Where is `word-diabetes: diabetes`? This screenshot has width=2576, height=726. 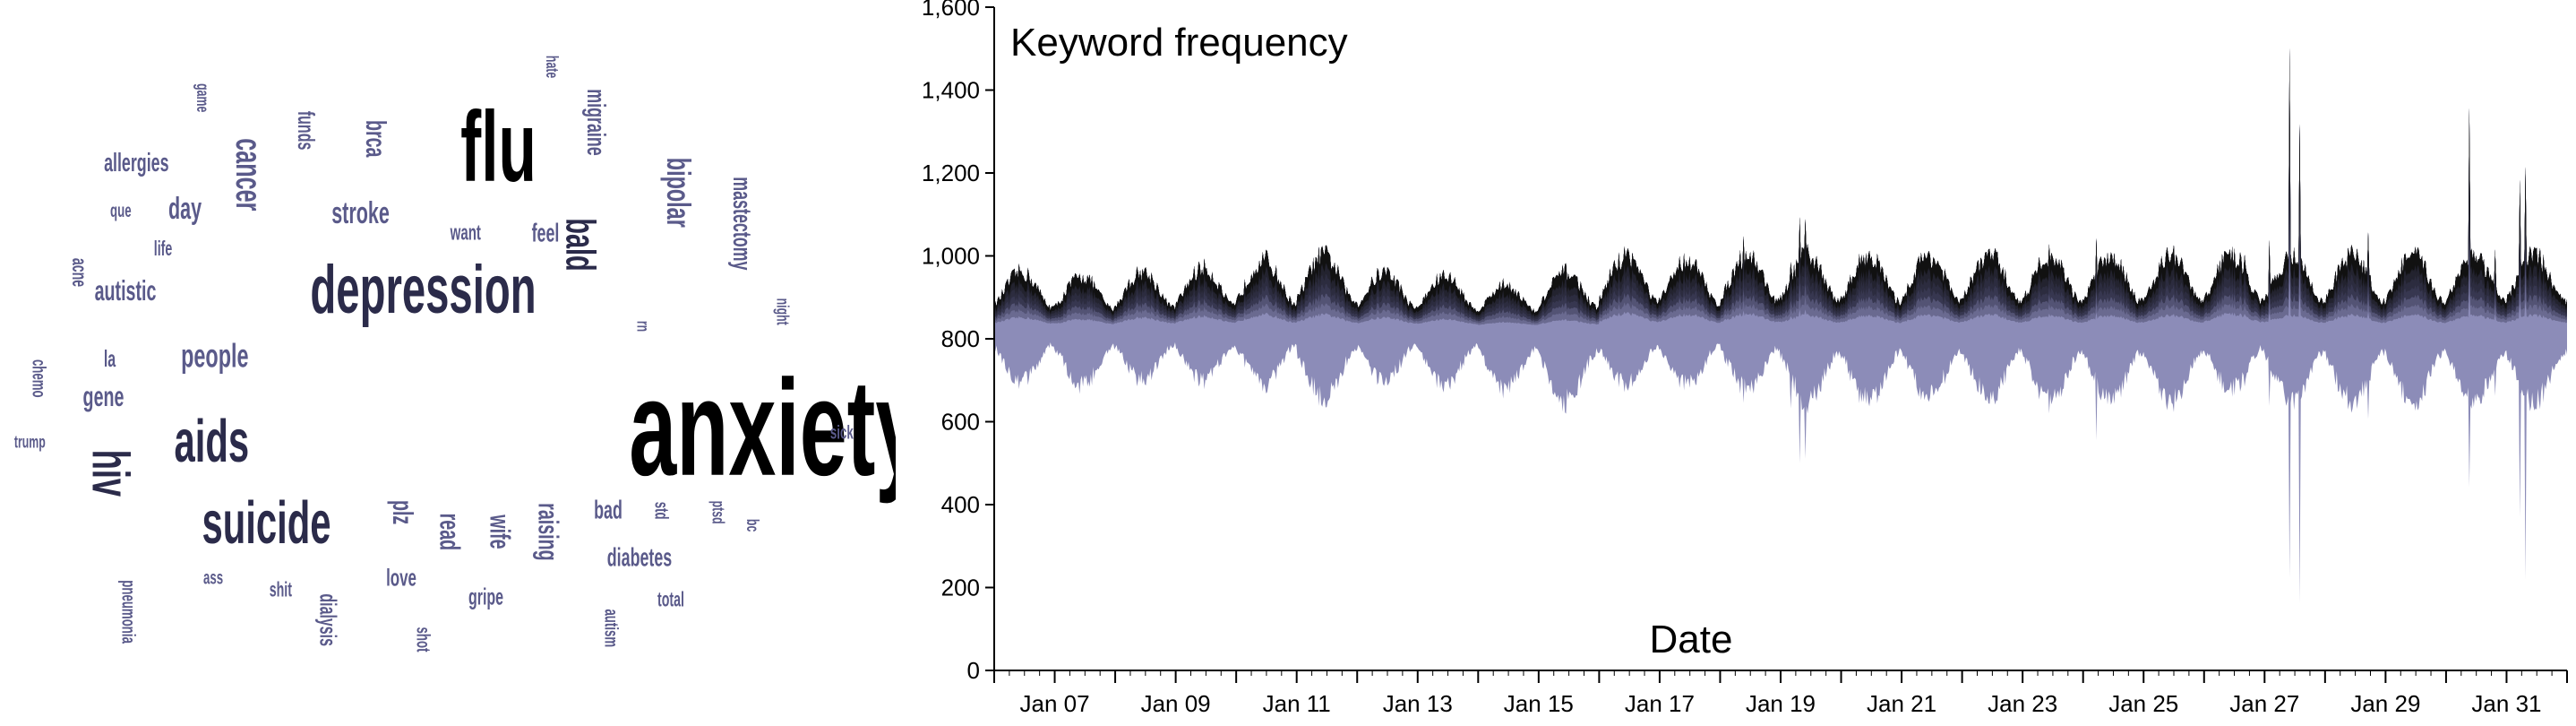
word-diabetes: diabetes is located at coordinates (639, 557).